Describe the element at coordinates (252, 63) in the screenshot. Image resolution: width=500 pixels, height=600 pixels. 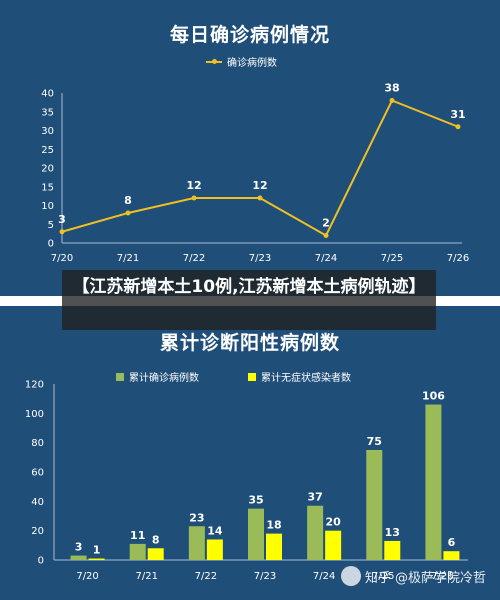
I see `legend-entry: 确诊病例数` at that location.